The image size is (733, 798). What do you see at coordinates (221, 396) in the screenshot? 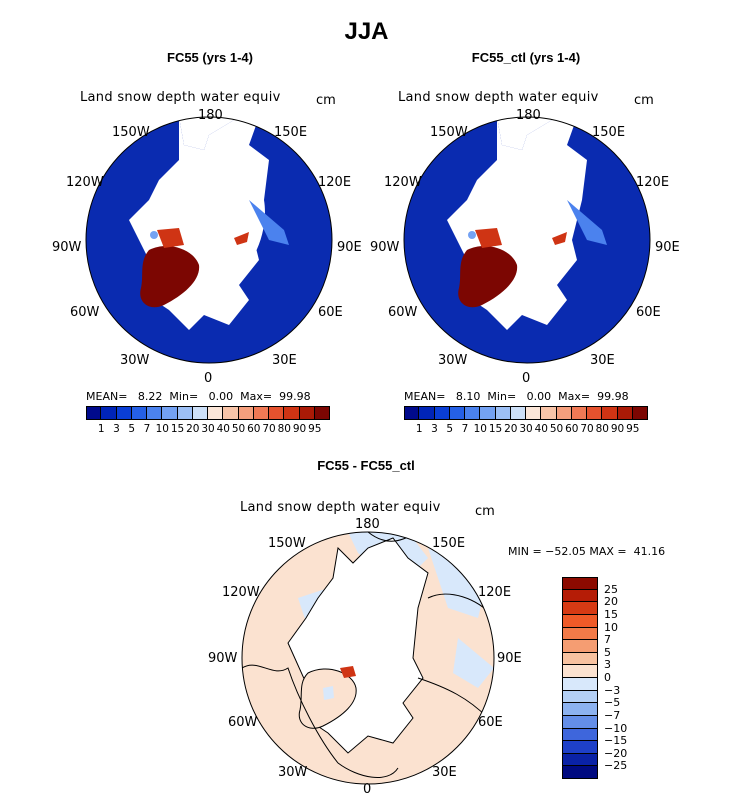
I see `panel-1-min: 0.00` at bounding box center [221, 396].